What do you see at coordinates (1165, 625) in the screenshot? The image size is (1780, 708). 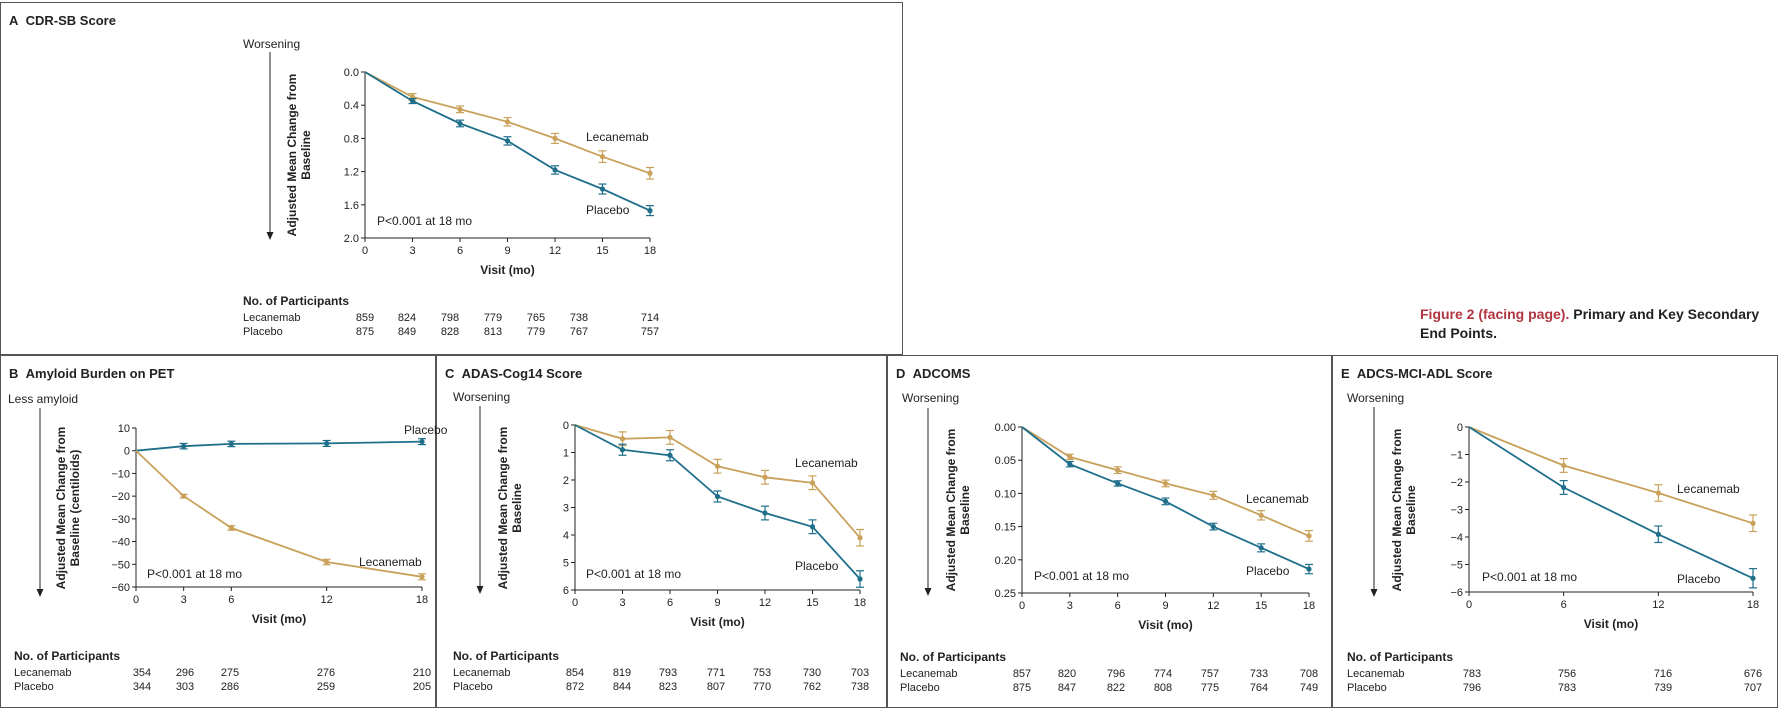 I see `panel-d-xlabel: Visit (mo)` at bounding box center [1165, 625].